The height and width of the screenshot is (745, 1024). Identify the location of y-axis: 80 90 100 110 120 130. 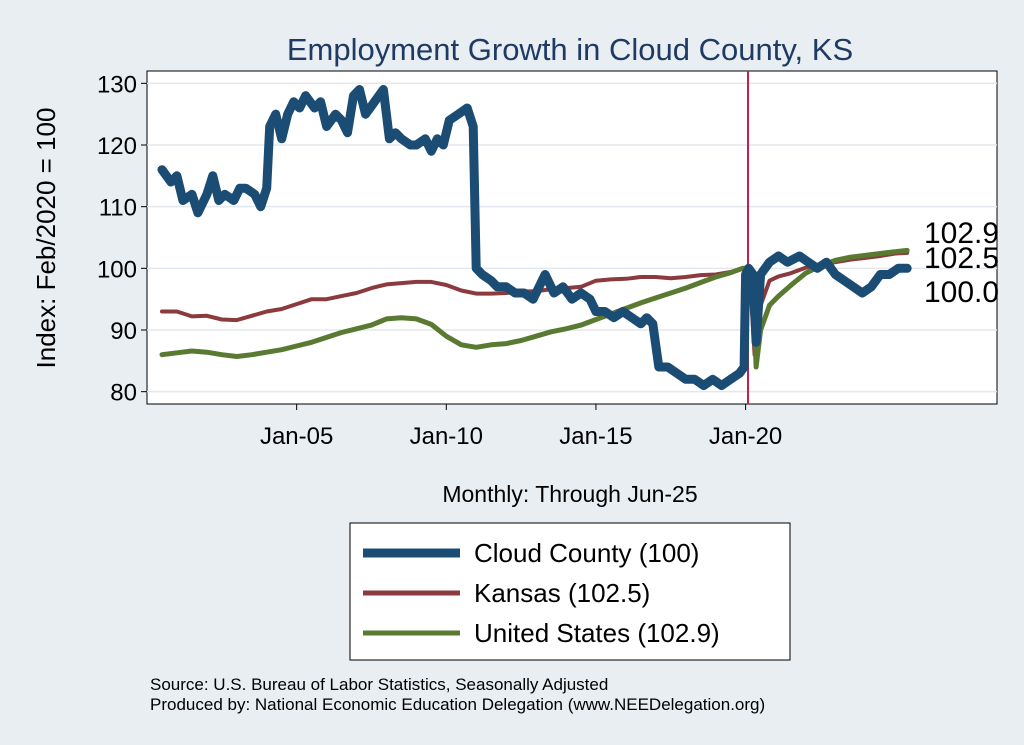
(122, 239).